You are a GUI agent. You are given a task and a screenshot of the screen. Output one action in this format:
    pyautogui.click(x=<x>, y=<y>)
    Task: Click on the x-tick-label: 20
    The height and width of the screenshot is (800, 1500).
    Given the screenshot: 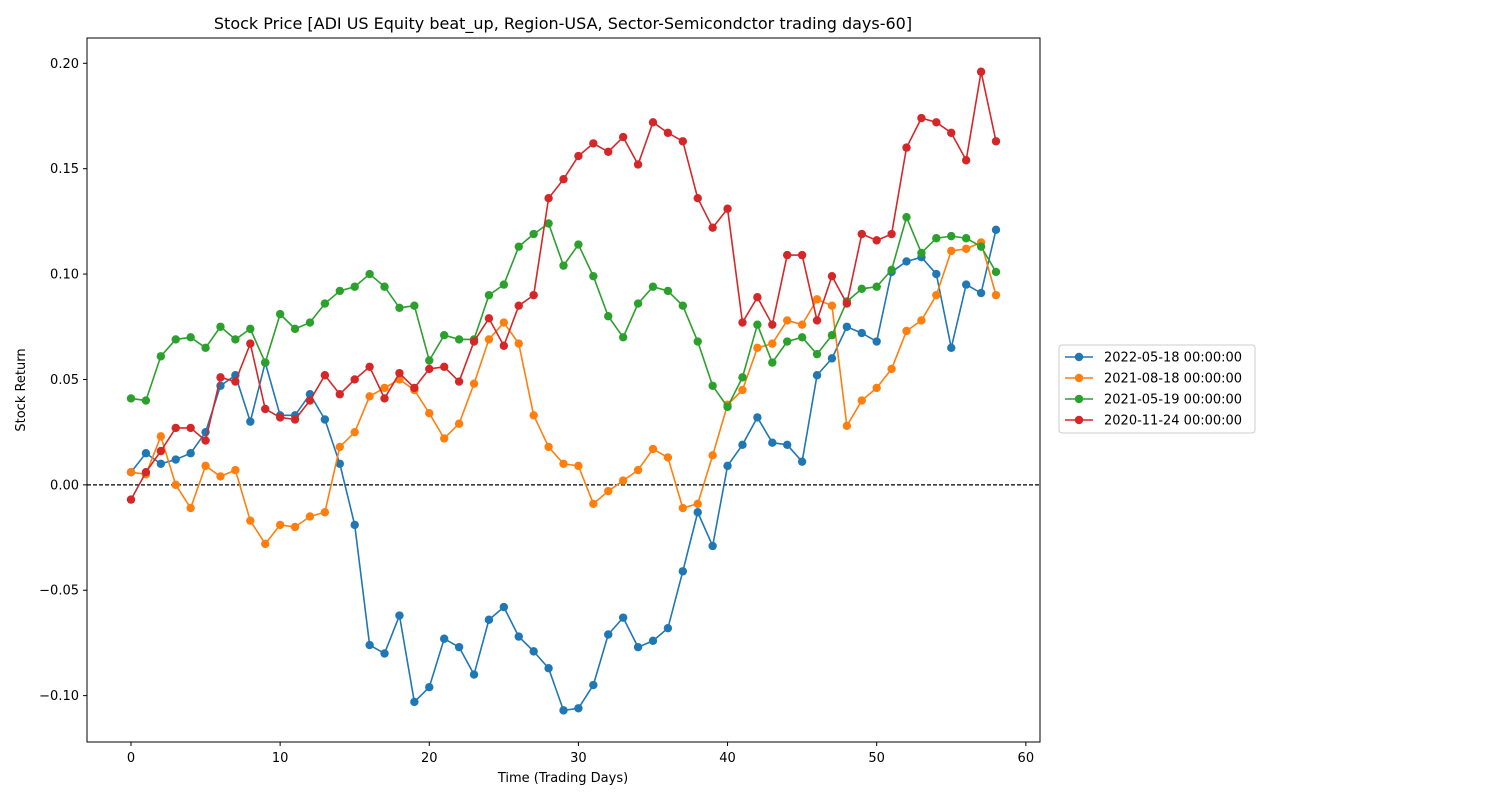 What is the action you would take?
    pyautogui.click(x=429, y=758)
    